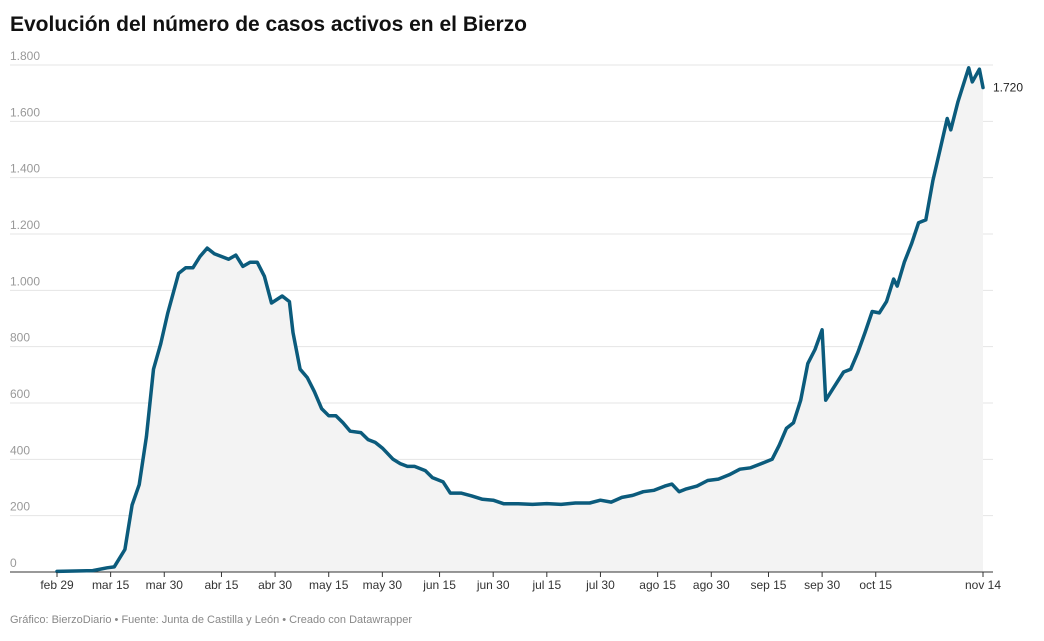 Image resolution: width=1044 pixels, height=641 pixels. What do you see at coordinates (20, 450) in the screenshot?
I see `y-tick-label: 400` at bounding box center [20, 450].